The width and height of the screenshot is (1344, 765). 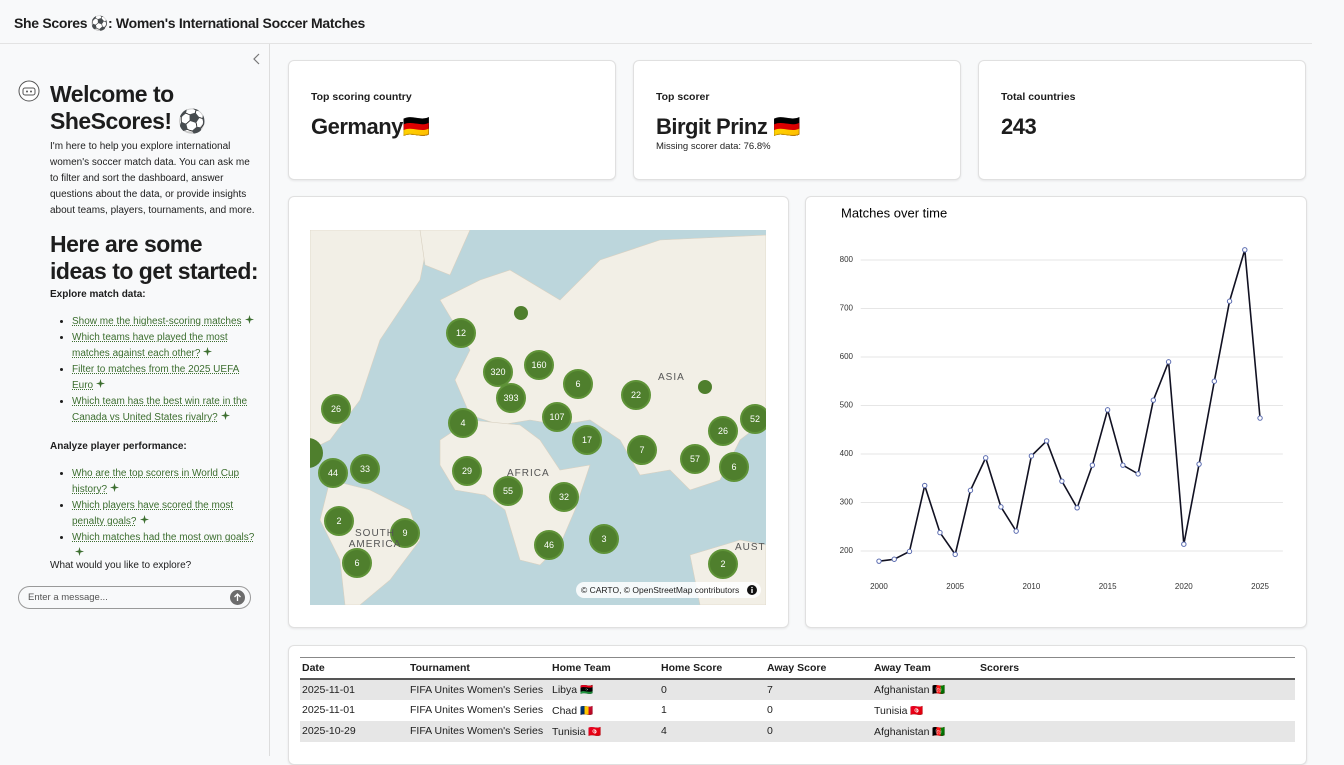 I want to click on map-cluster: 393, so click(x=511, y=398).